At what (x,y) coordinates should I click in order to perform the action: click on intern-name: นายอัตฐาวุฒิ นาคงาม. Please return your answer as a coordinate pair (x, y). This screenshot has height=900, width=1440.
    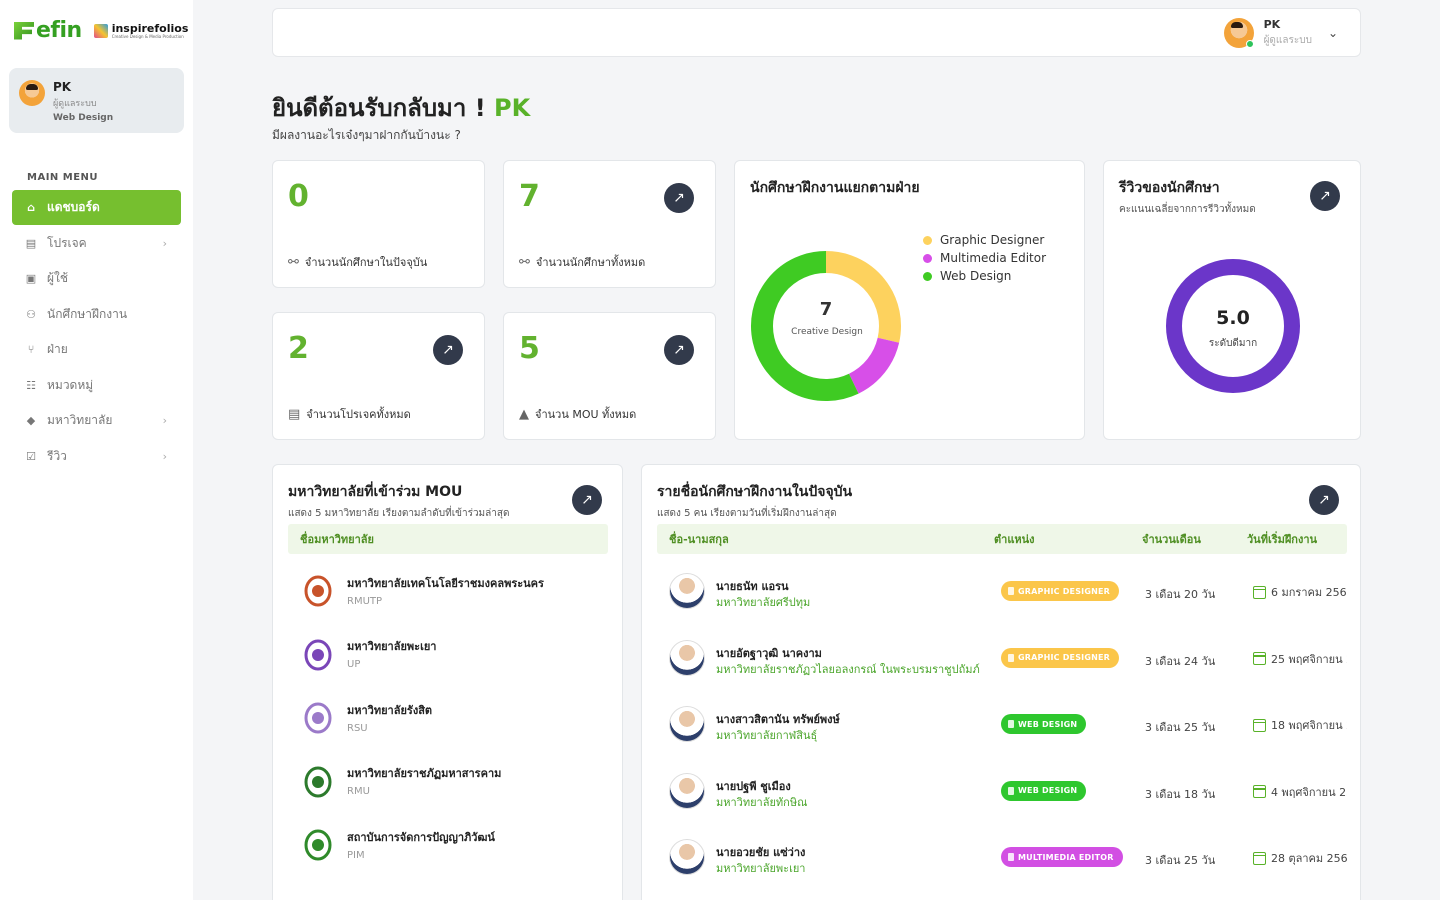
    Looking at the image, I should click on (769, 653).